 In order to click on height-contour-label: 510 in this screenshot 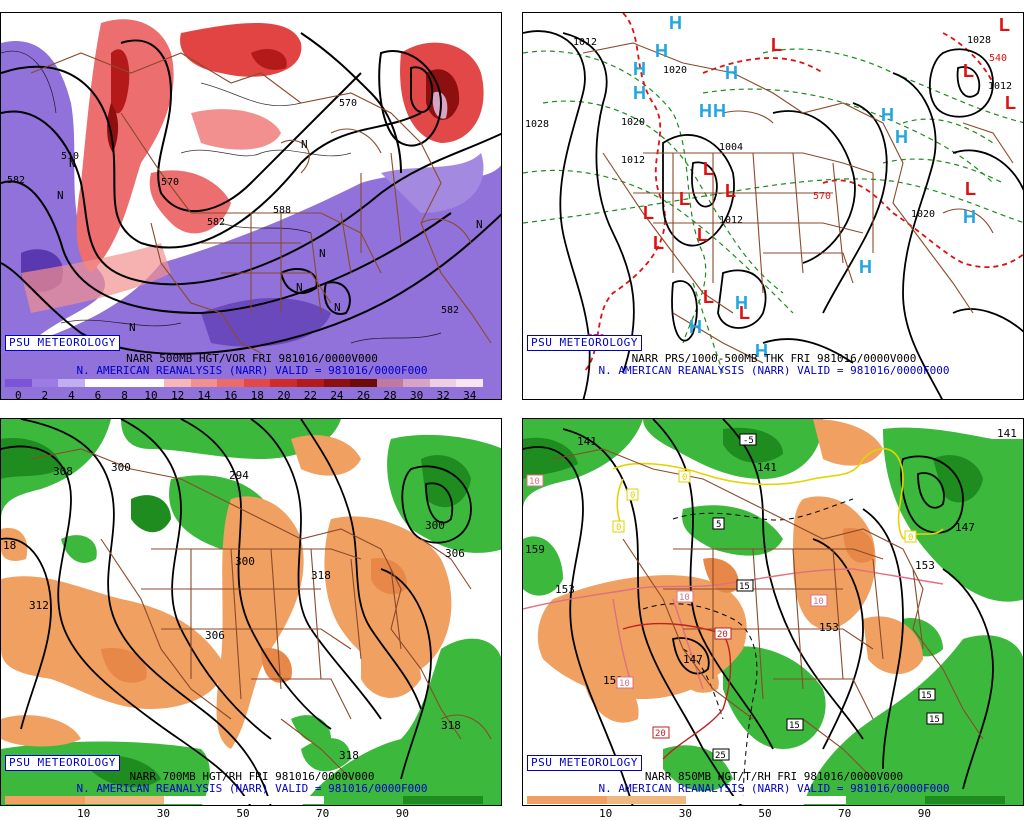, I will do `click(70, 156)`.